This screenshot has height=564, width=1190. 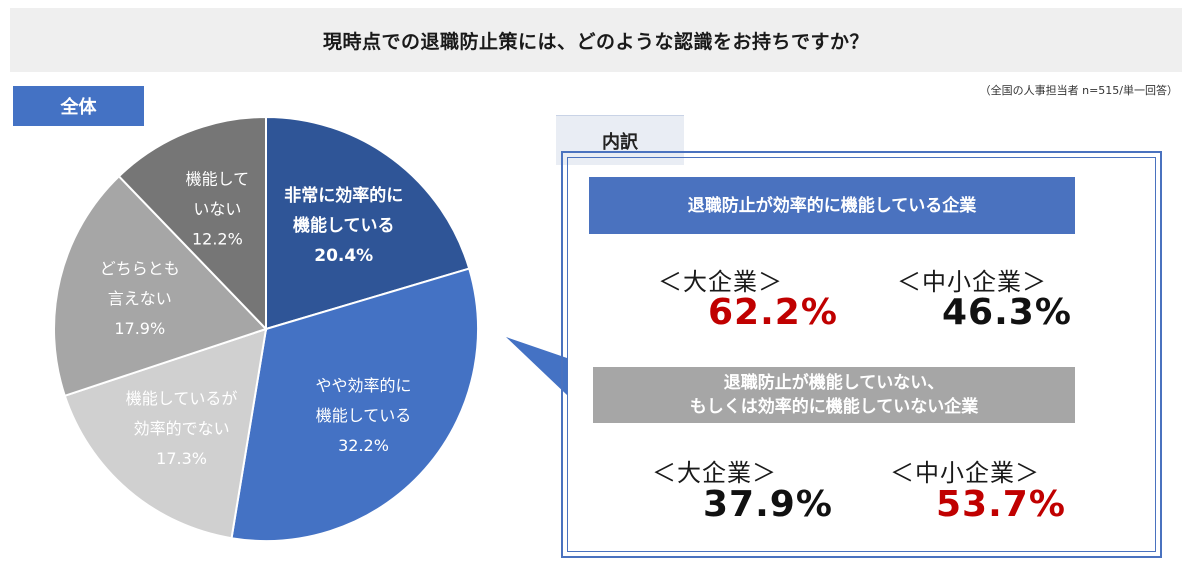 I want to click on pie-category-0-line1: 機能している, so click(x=344, y=225).